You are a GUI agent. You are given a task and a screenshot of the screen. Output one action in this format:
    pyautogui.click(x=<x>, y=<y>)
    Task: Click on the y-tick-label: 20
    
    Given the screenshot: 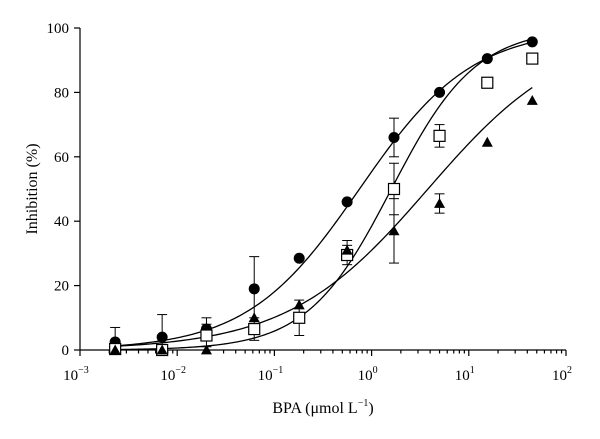 What is the action you would take?
    pyautogui.click(x=61, y=287)
    